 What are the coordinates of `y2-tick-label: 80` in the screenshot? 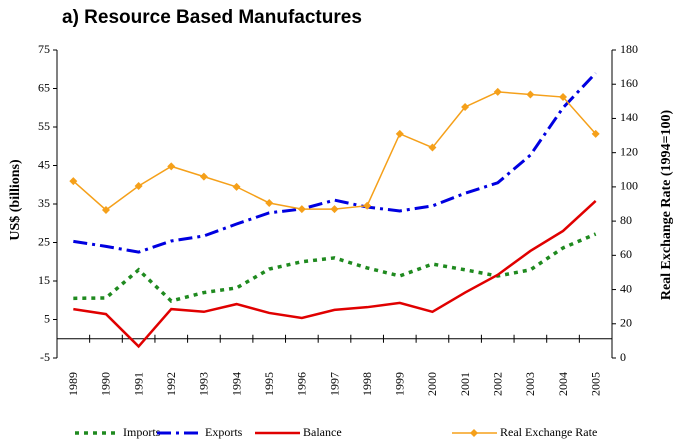 It's located at (626, 220).